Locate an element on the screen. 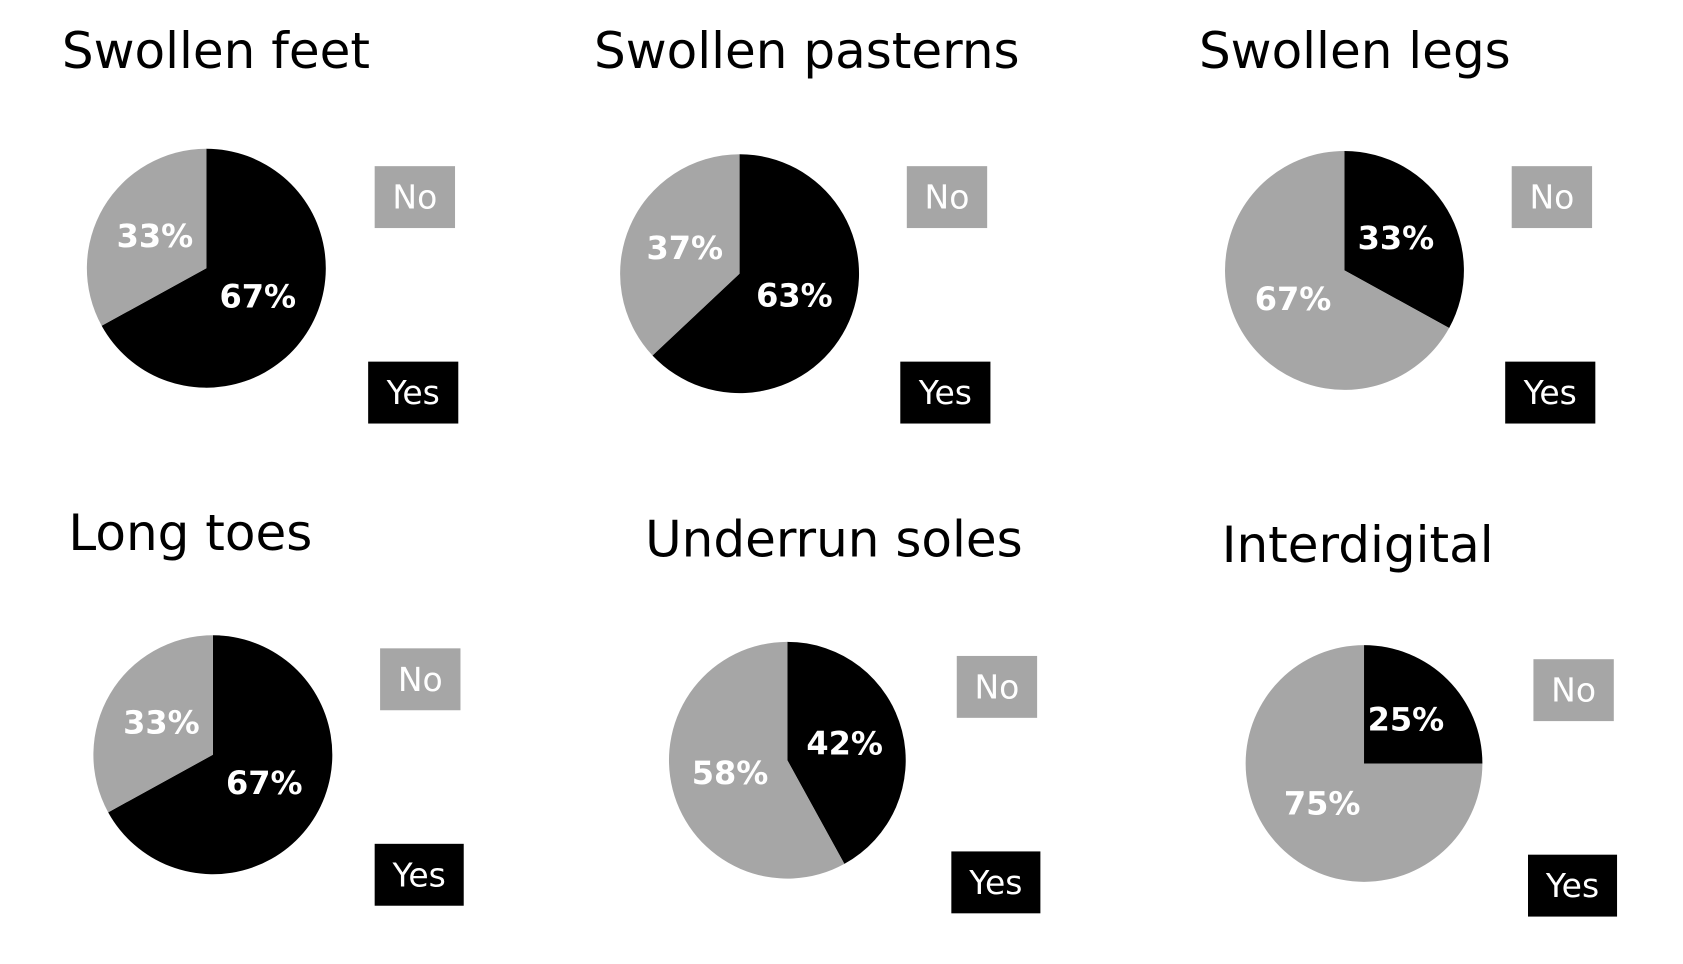 The height and width of the screenshot is (964, 1683). data-label: 63% is located at coordinates (794, 295).